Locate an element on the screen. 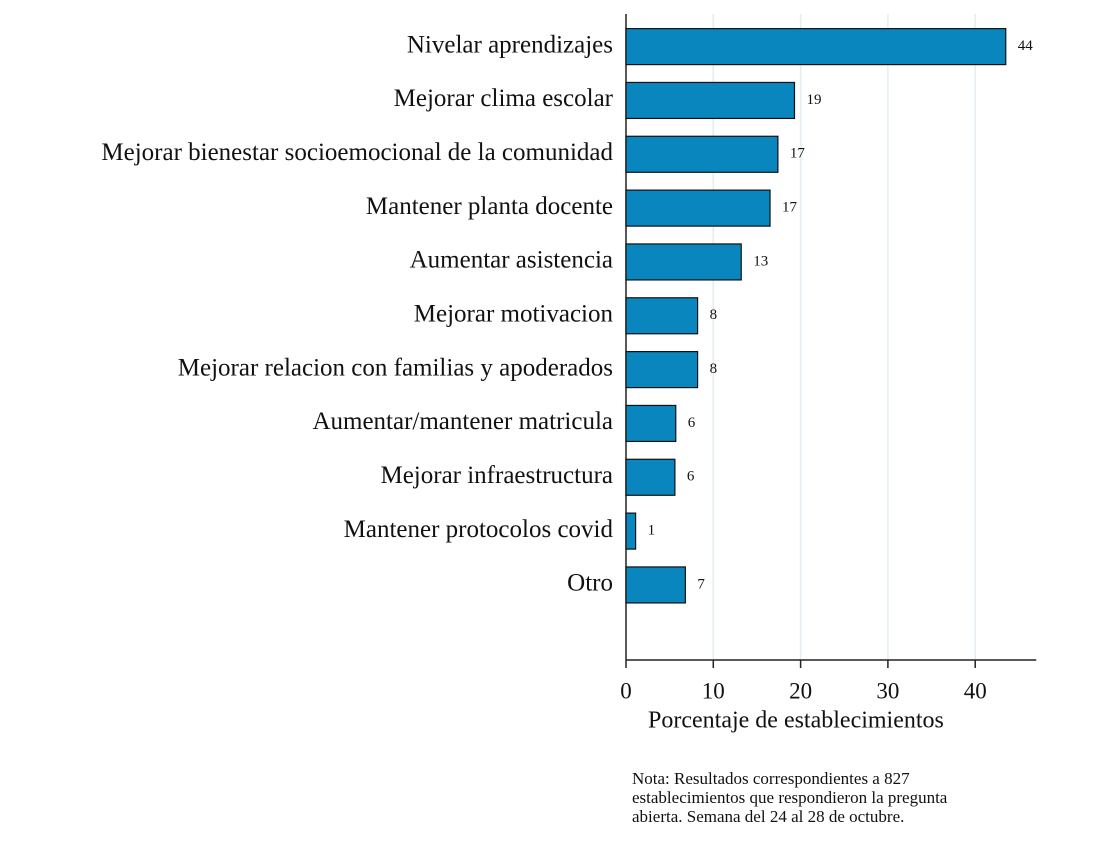 The width and height of the screenshot is (1110, 842). y-tick-label: Aumentar/mantener matricula is located at coordinates (462, 421).